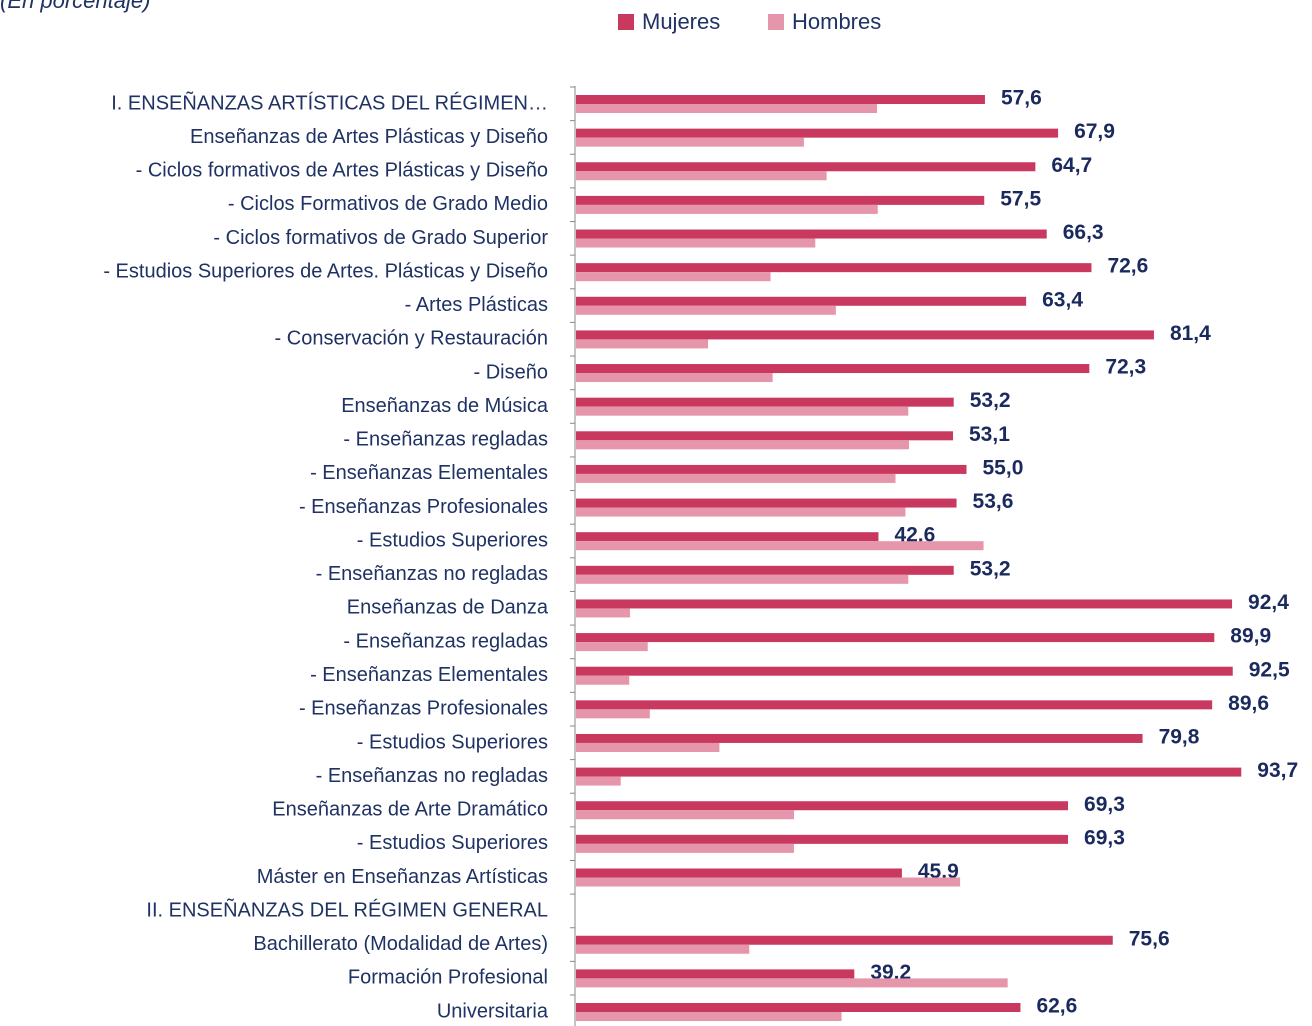  Describe the element at coordinates (1179, 737) in the screenshot. I see `value-label: 79,8` at that location.